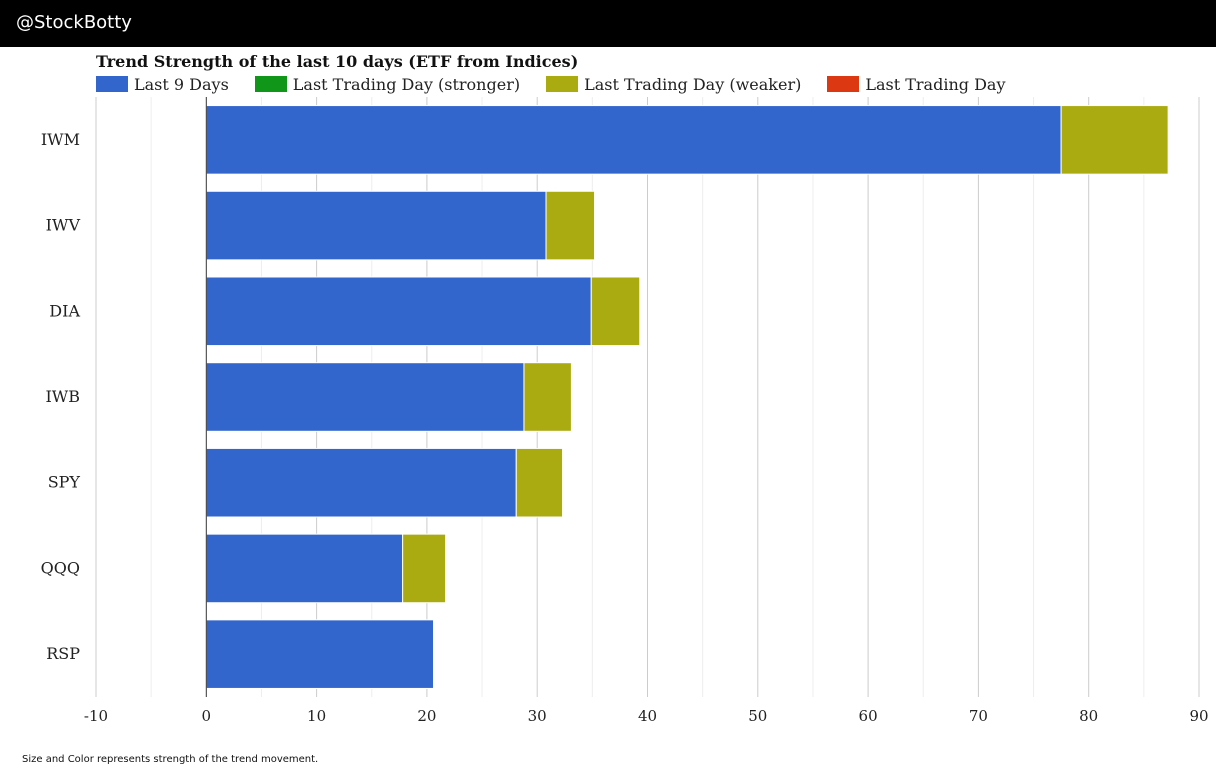 The height and width of the screenshot is (769, 1216). I want to click on y-tick-label-iwm: IWM, so click(60, 139).